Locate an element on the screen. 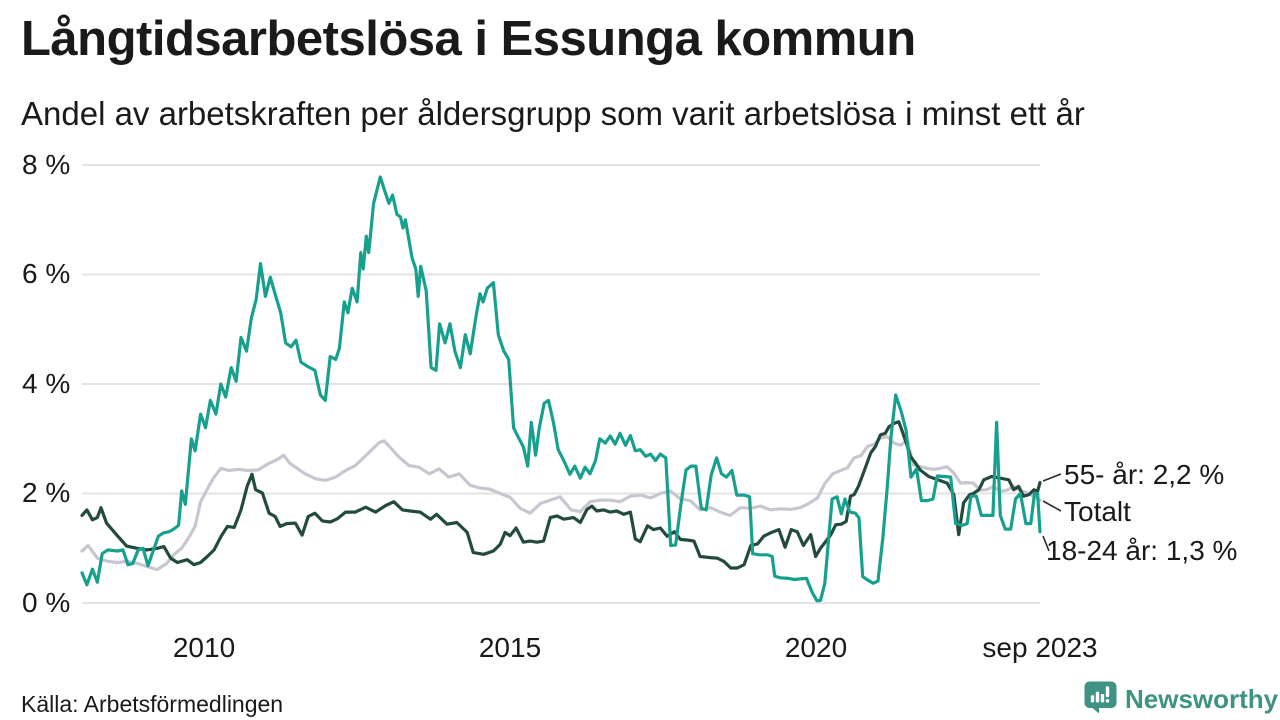  y-axis-tick-4: 4 % is located at coordinates (46, 383).